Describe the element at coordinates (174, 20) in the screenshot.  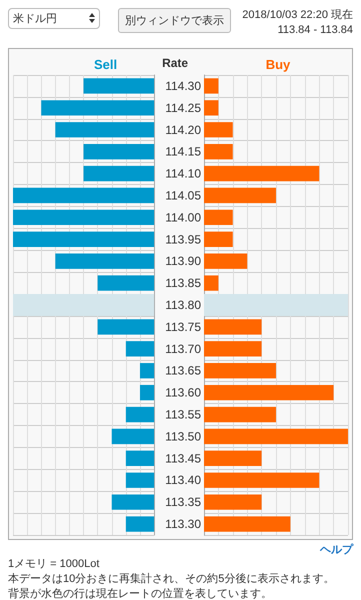
I see `open-window-button: 別ウィンドウで表示` at that location.